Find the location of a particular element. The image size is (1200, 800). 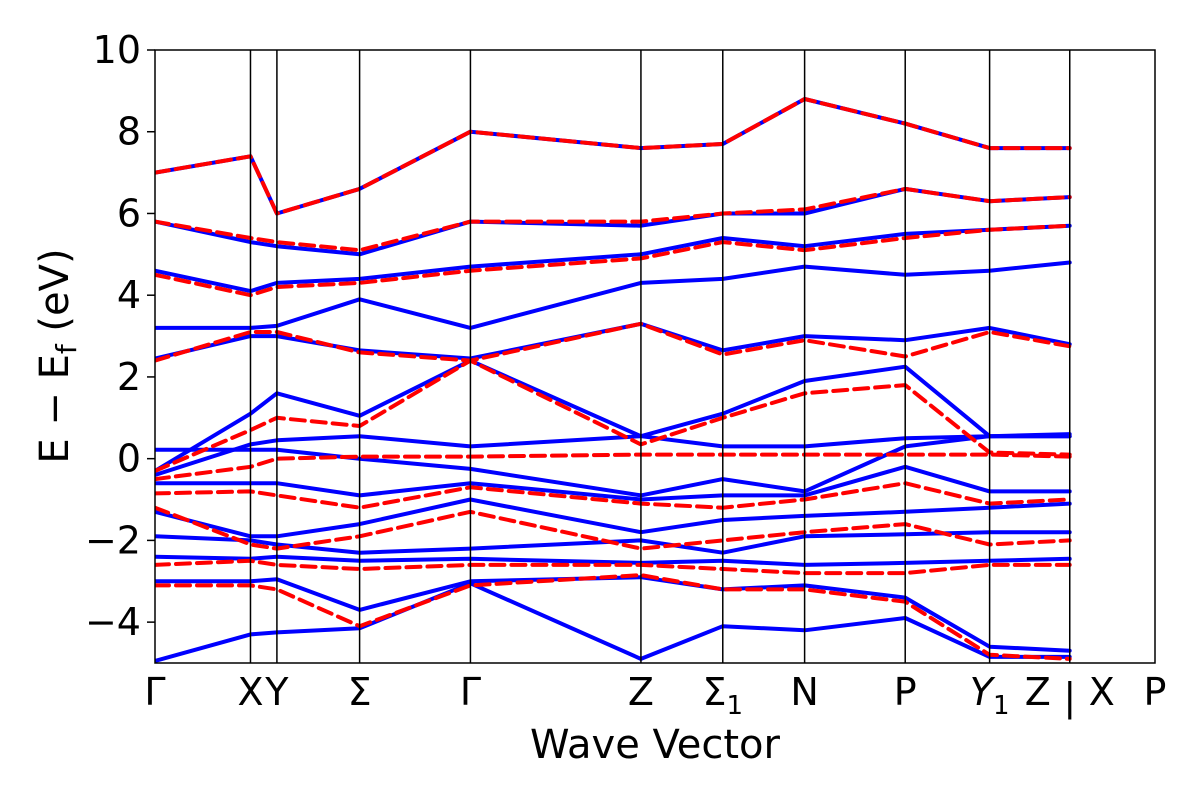

x-tick-label: Y1 is located at coordinates (990, 695).